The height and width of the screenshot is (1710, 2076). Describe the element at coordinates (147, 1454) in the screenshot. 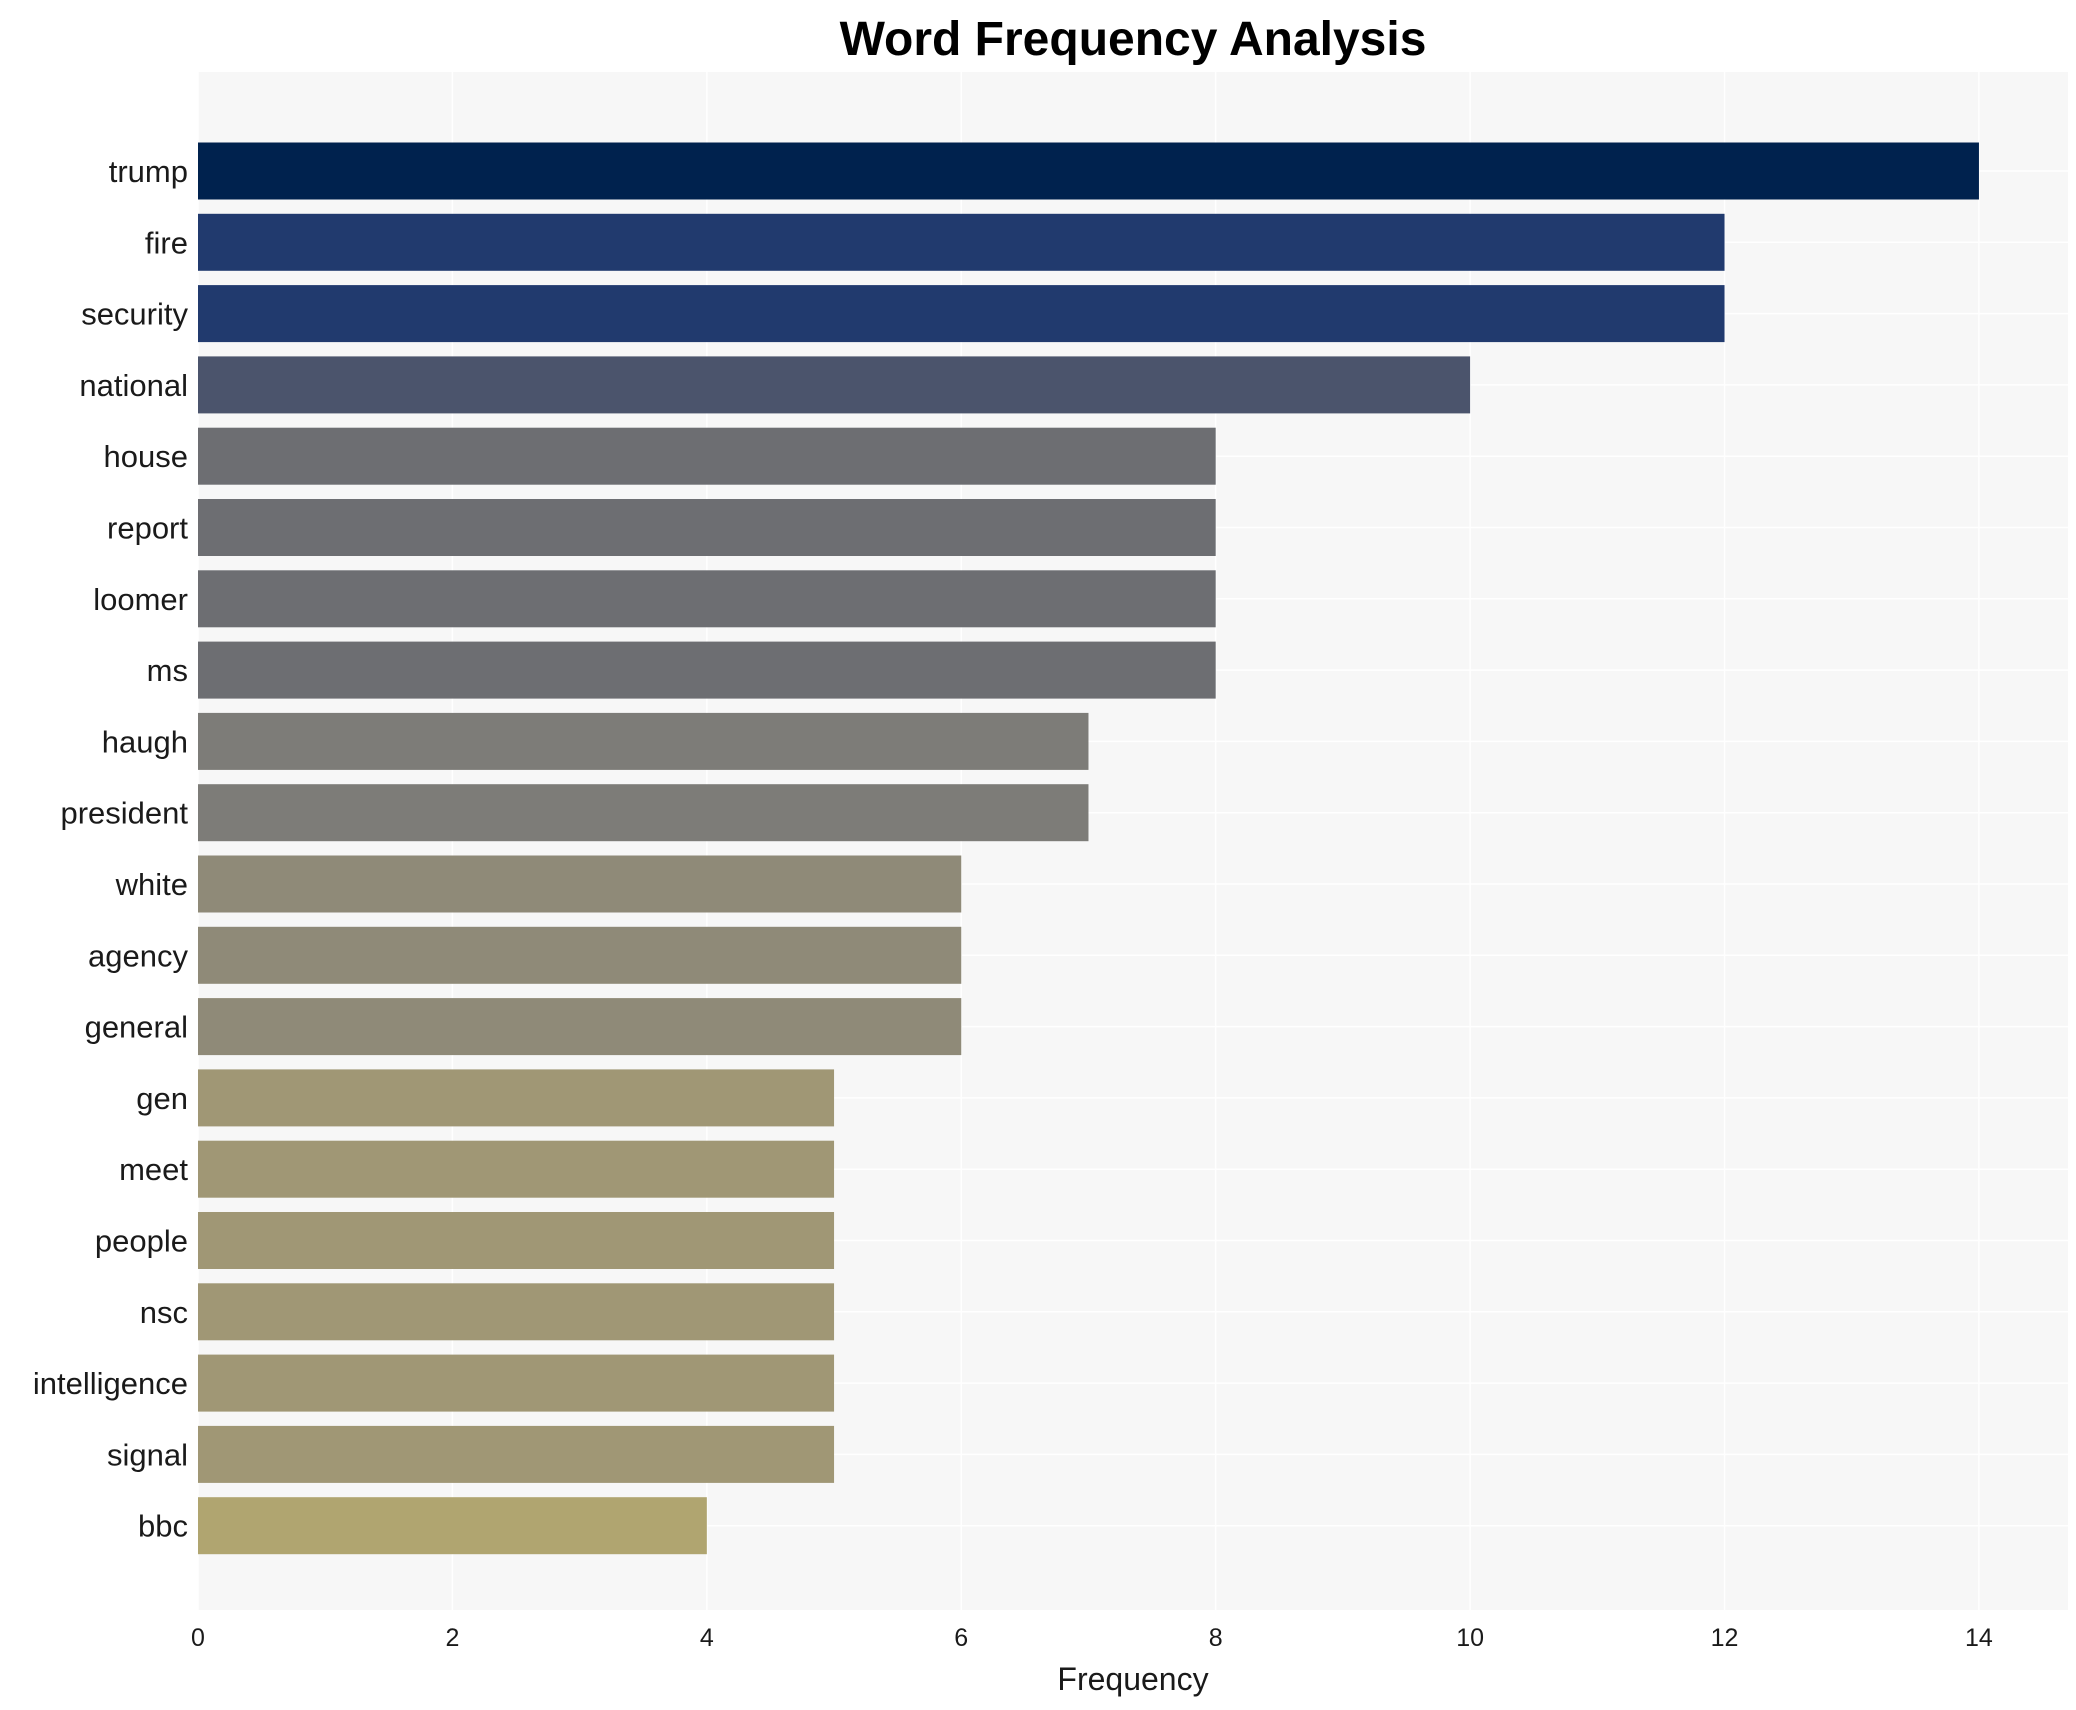

I see `category-label: signal` at that location.